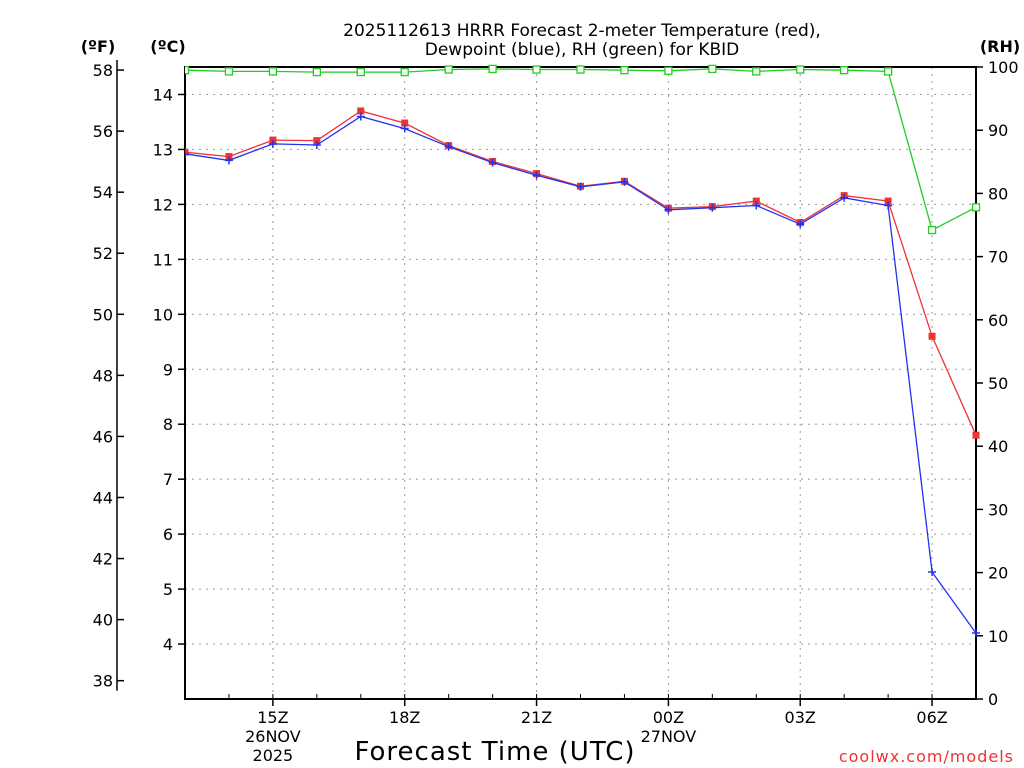 This screenshot has height=768, width=1024. I want to click on rh-tick-label: 100, so click(1003, 67).